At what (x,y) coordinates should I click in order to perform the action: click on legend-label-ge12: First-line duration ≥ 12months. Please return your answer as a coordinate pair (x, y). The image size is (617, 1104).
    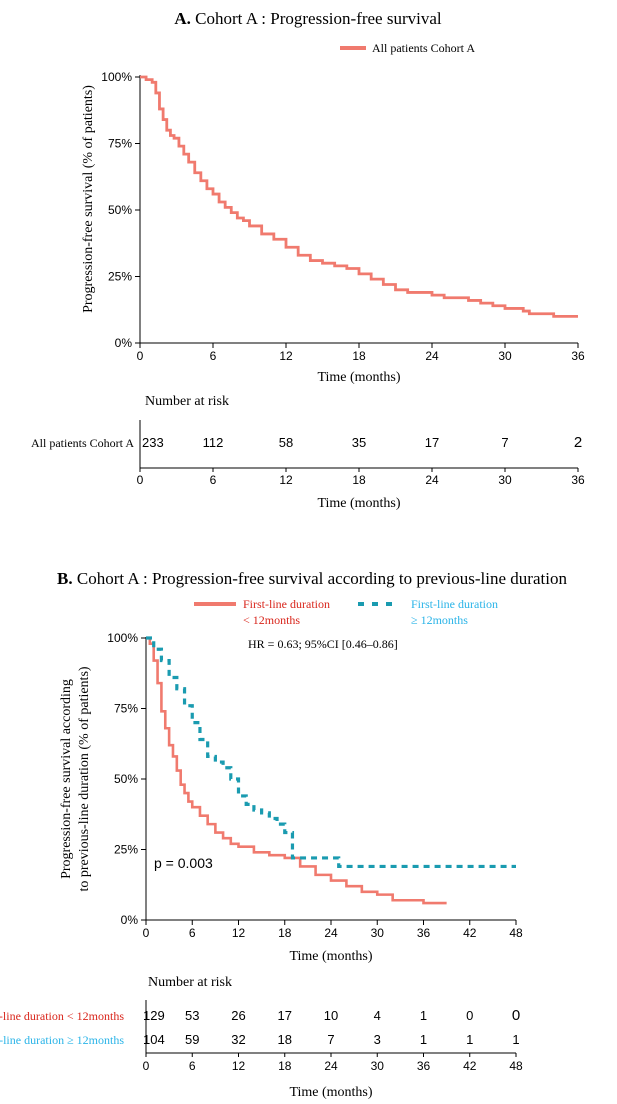
    Looking at the image, I should click on (454, 612).